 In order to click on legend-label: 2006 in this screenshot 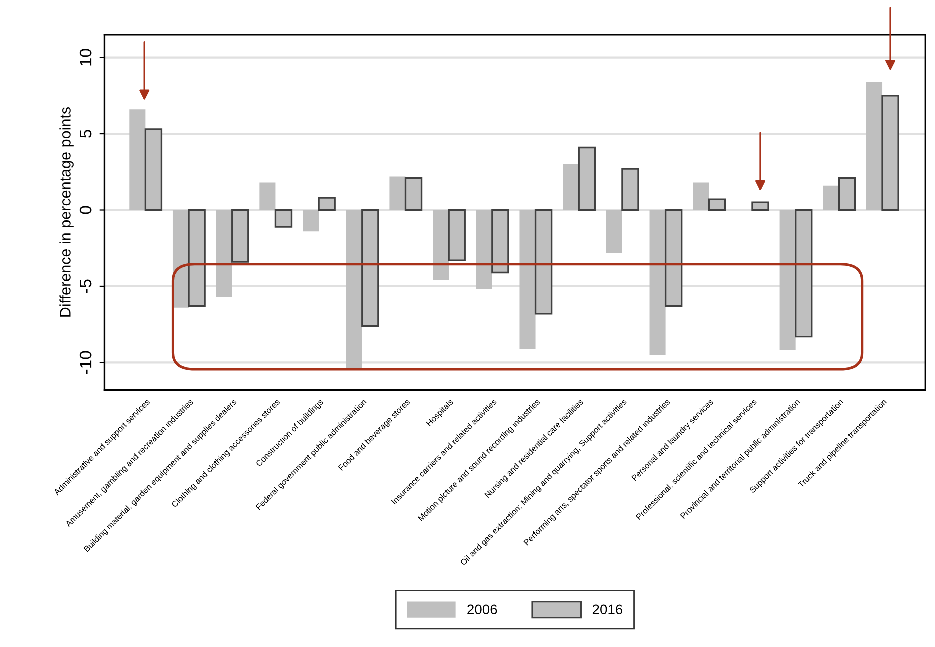, I will do `click(483, 609)`.